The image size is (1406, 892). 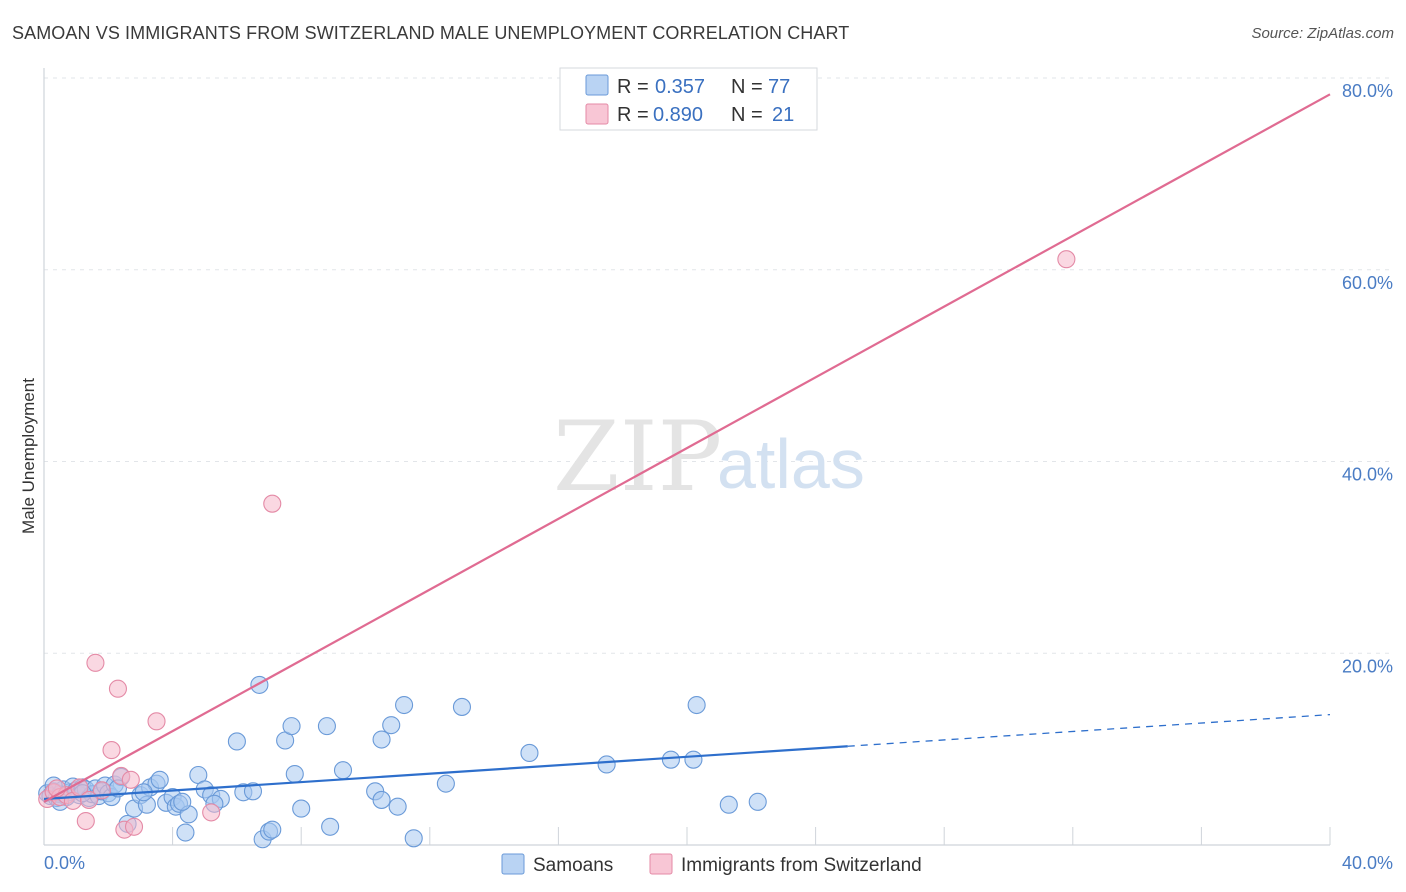 I want to click on legend-n-label-samoans: N =, so click(x=747, y=87).